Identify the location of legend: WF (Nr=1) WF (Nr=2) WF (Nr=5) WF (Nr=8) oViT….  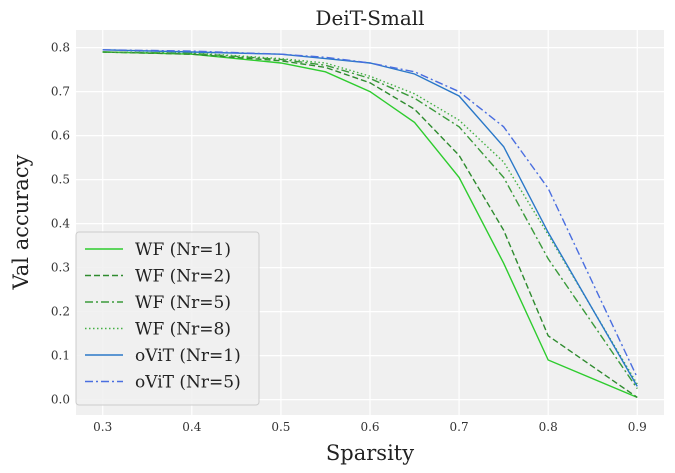
(167, 318).